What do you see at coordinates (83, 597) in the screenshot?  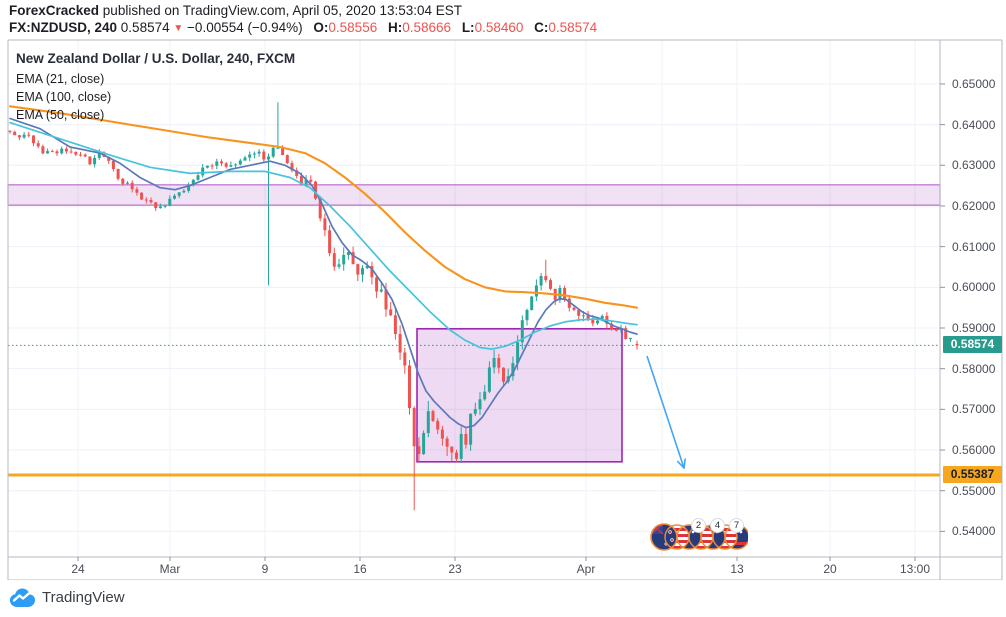 I see `tradingview-logo-text: TradingView` at bounding box center [83, 597].